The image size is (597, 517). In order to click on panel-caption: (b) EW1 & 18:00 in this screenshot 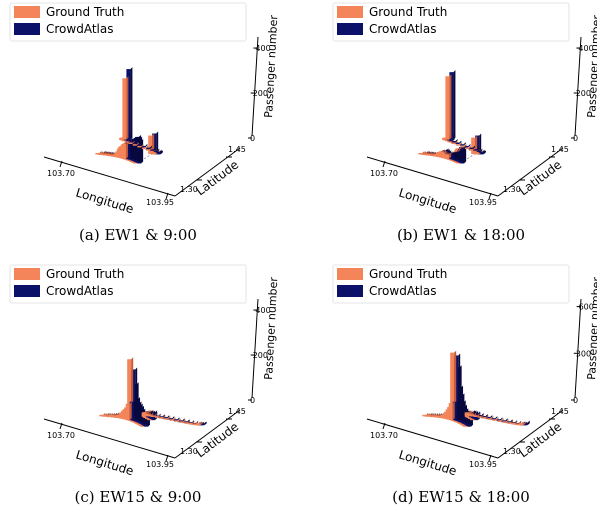, I will do `click(461, 235)`.